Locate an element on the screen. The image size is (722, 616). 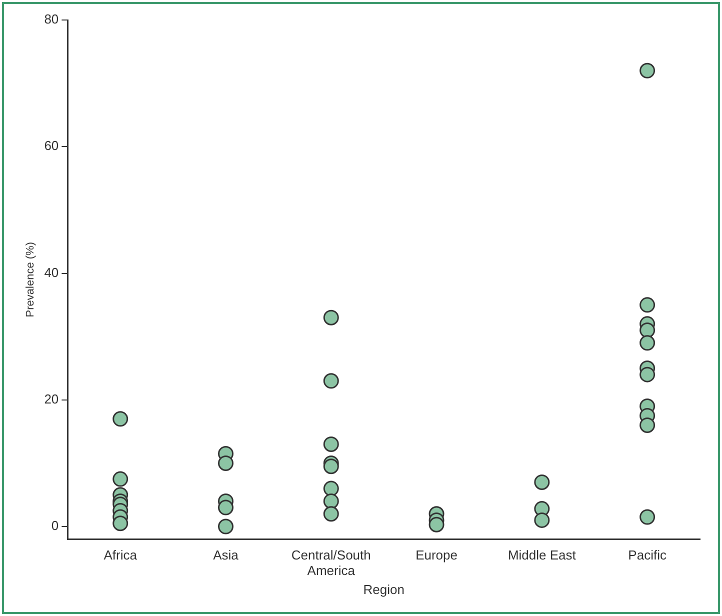
x-tick-label: Central/South America is located at coordinates (331, 563).